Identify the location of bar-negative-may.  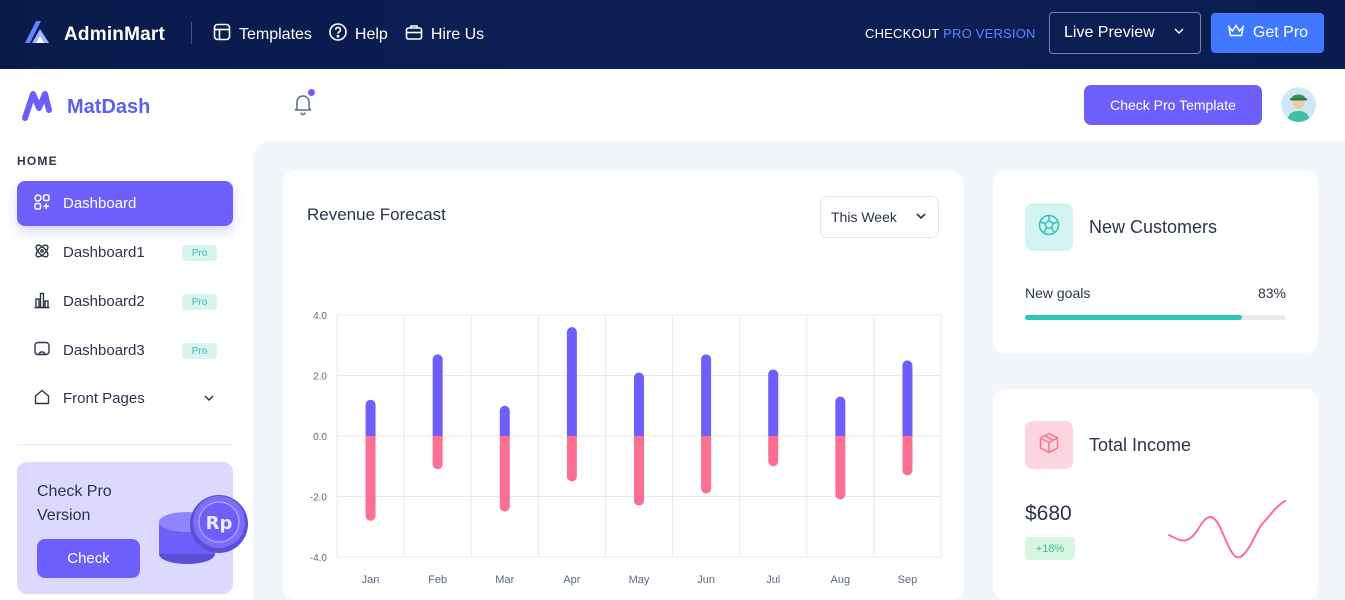
(639, 471).